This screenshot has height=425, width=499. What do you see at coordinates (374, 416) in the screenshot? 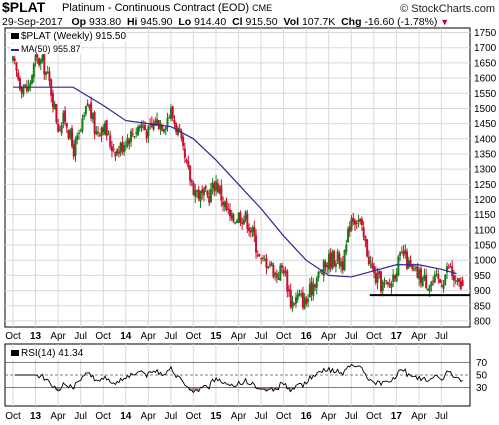
I see `rsi-x-tick-label: Oct` at bounding box center [374, 416].